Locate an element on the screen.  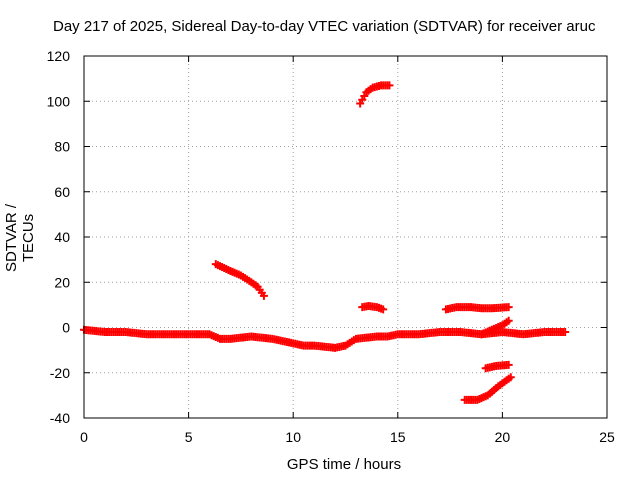
x-tick-label: 20 is located at coordinates (503, 437).